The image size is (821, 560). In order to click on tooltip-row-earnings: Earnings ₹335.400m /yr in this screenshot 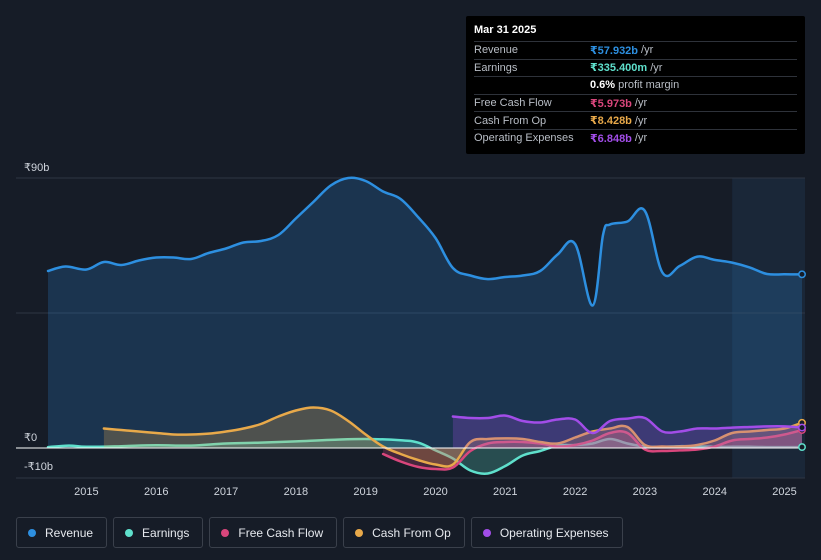, I will do `click(635, 69)`.